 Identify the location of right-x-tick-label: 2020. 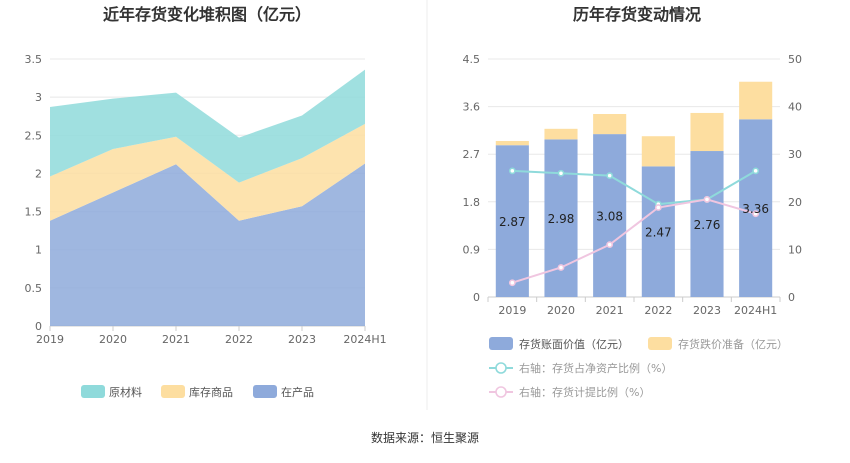
(561, 310).